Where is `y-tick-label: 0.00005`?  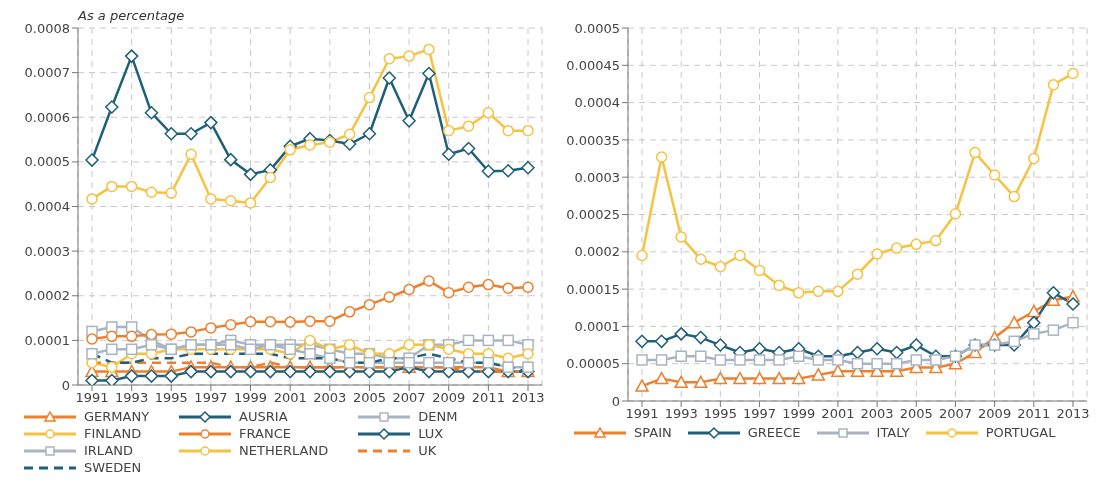
y-tick-label: 0.00005 is located at coordinates (593, 364).